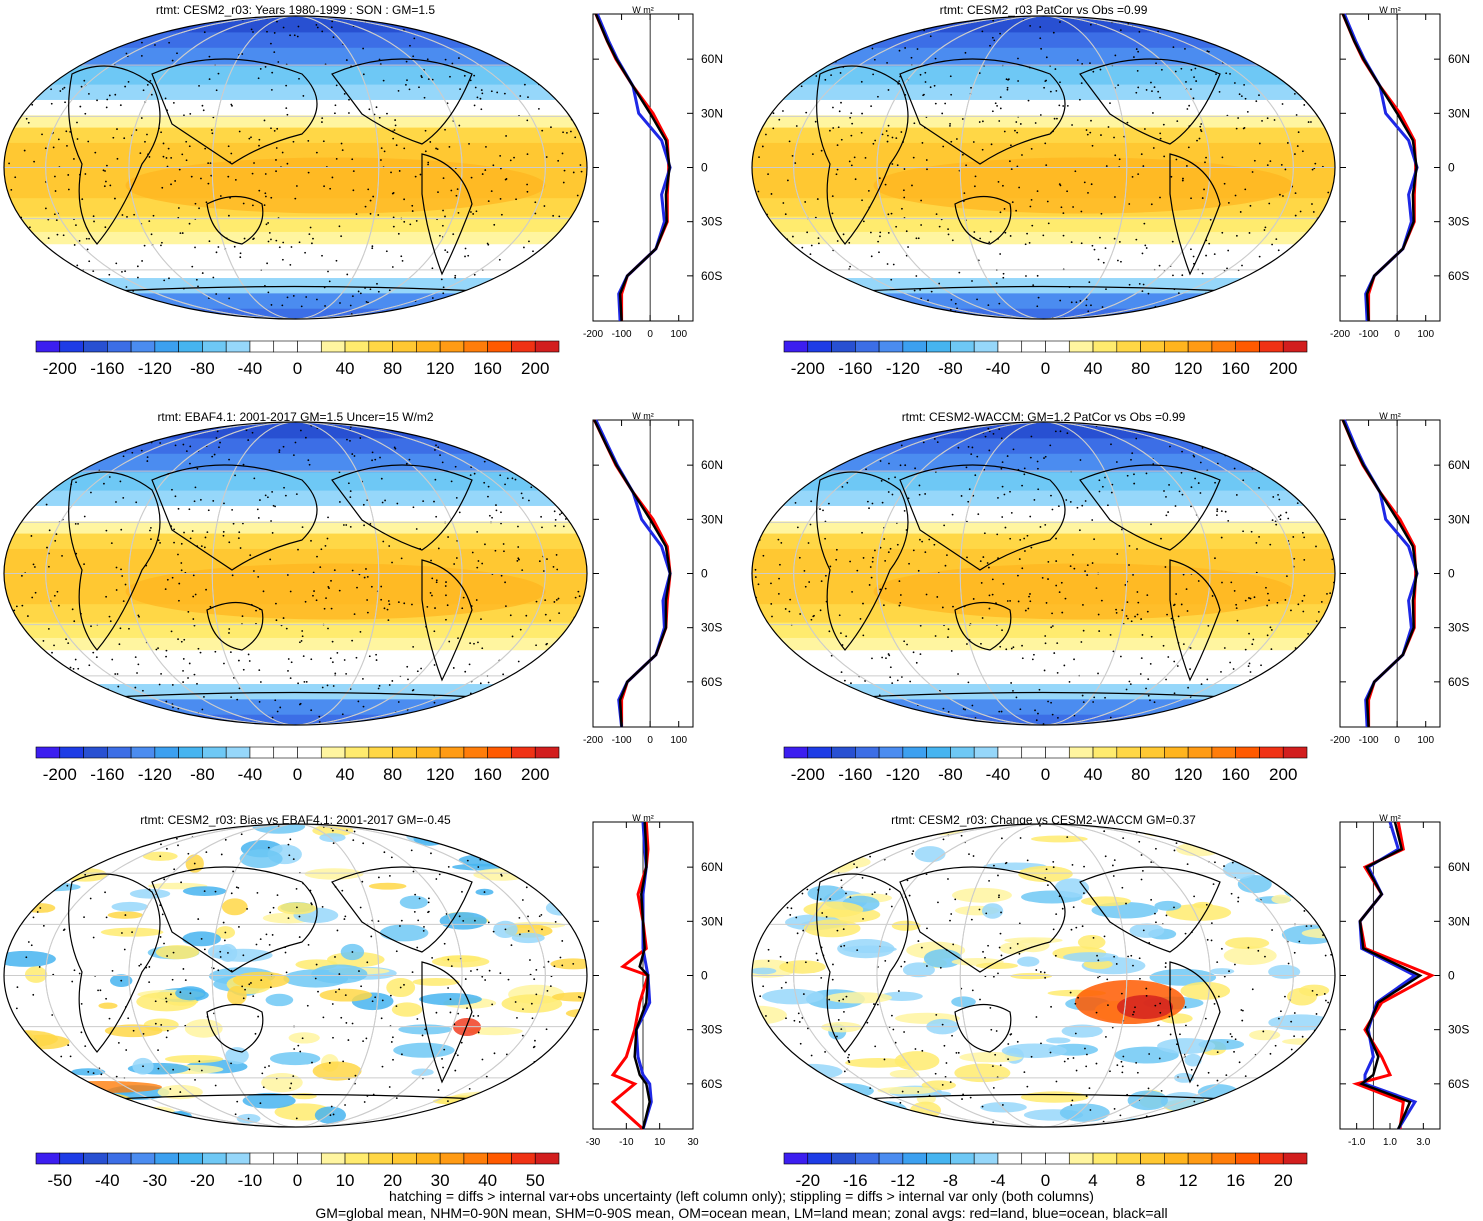  What do you see at coordinates (593, 1142) in the screenshot?
I see `zonal-x-tick: -30` at bounding box center [593, 1142].